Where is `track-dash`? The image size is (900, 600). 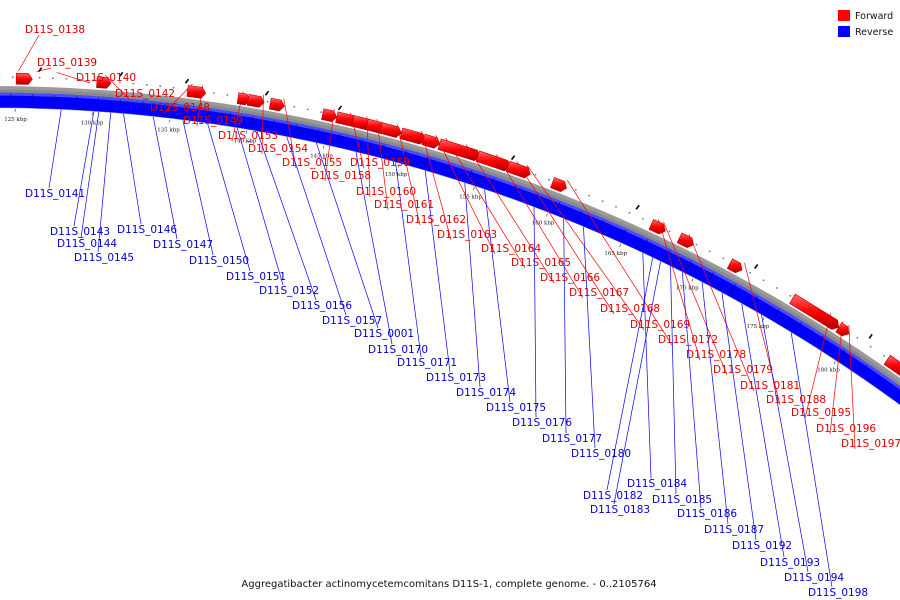
track-dash is located at coordinates (637, 207).